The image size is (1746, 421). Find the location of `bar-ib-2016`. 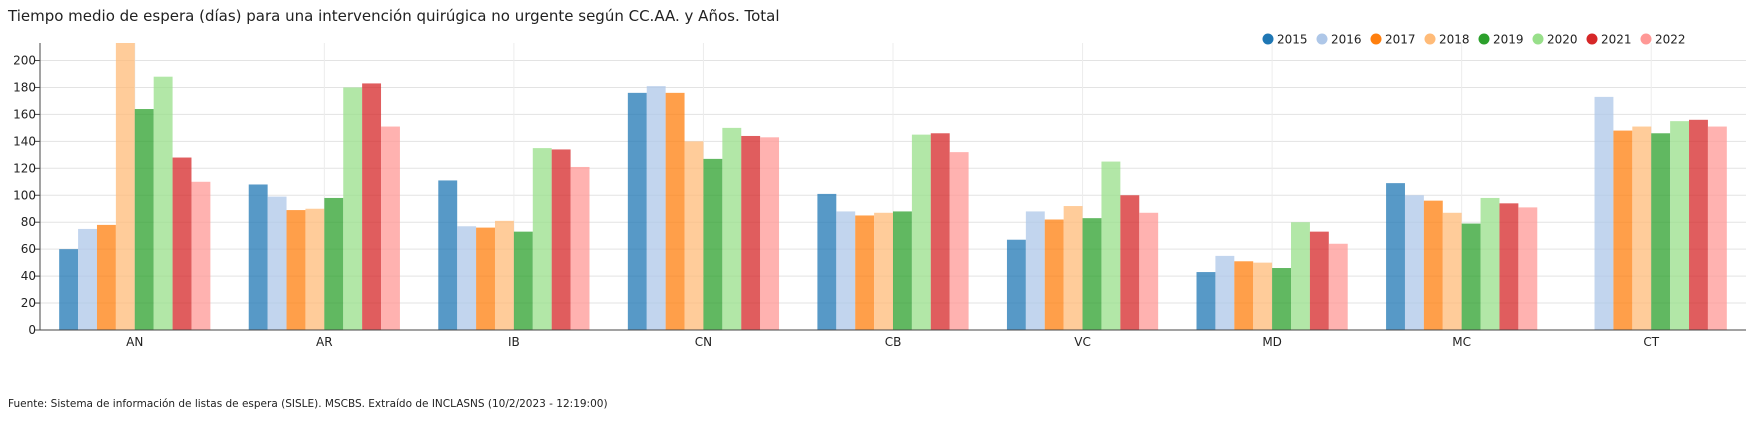

bar-ib-2016 is located at coordinates (467, 278).